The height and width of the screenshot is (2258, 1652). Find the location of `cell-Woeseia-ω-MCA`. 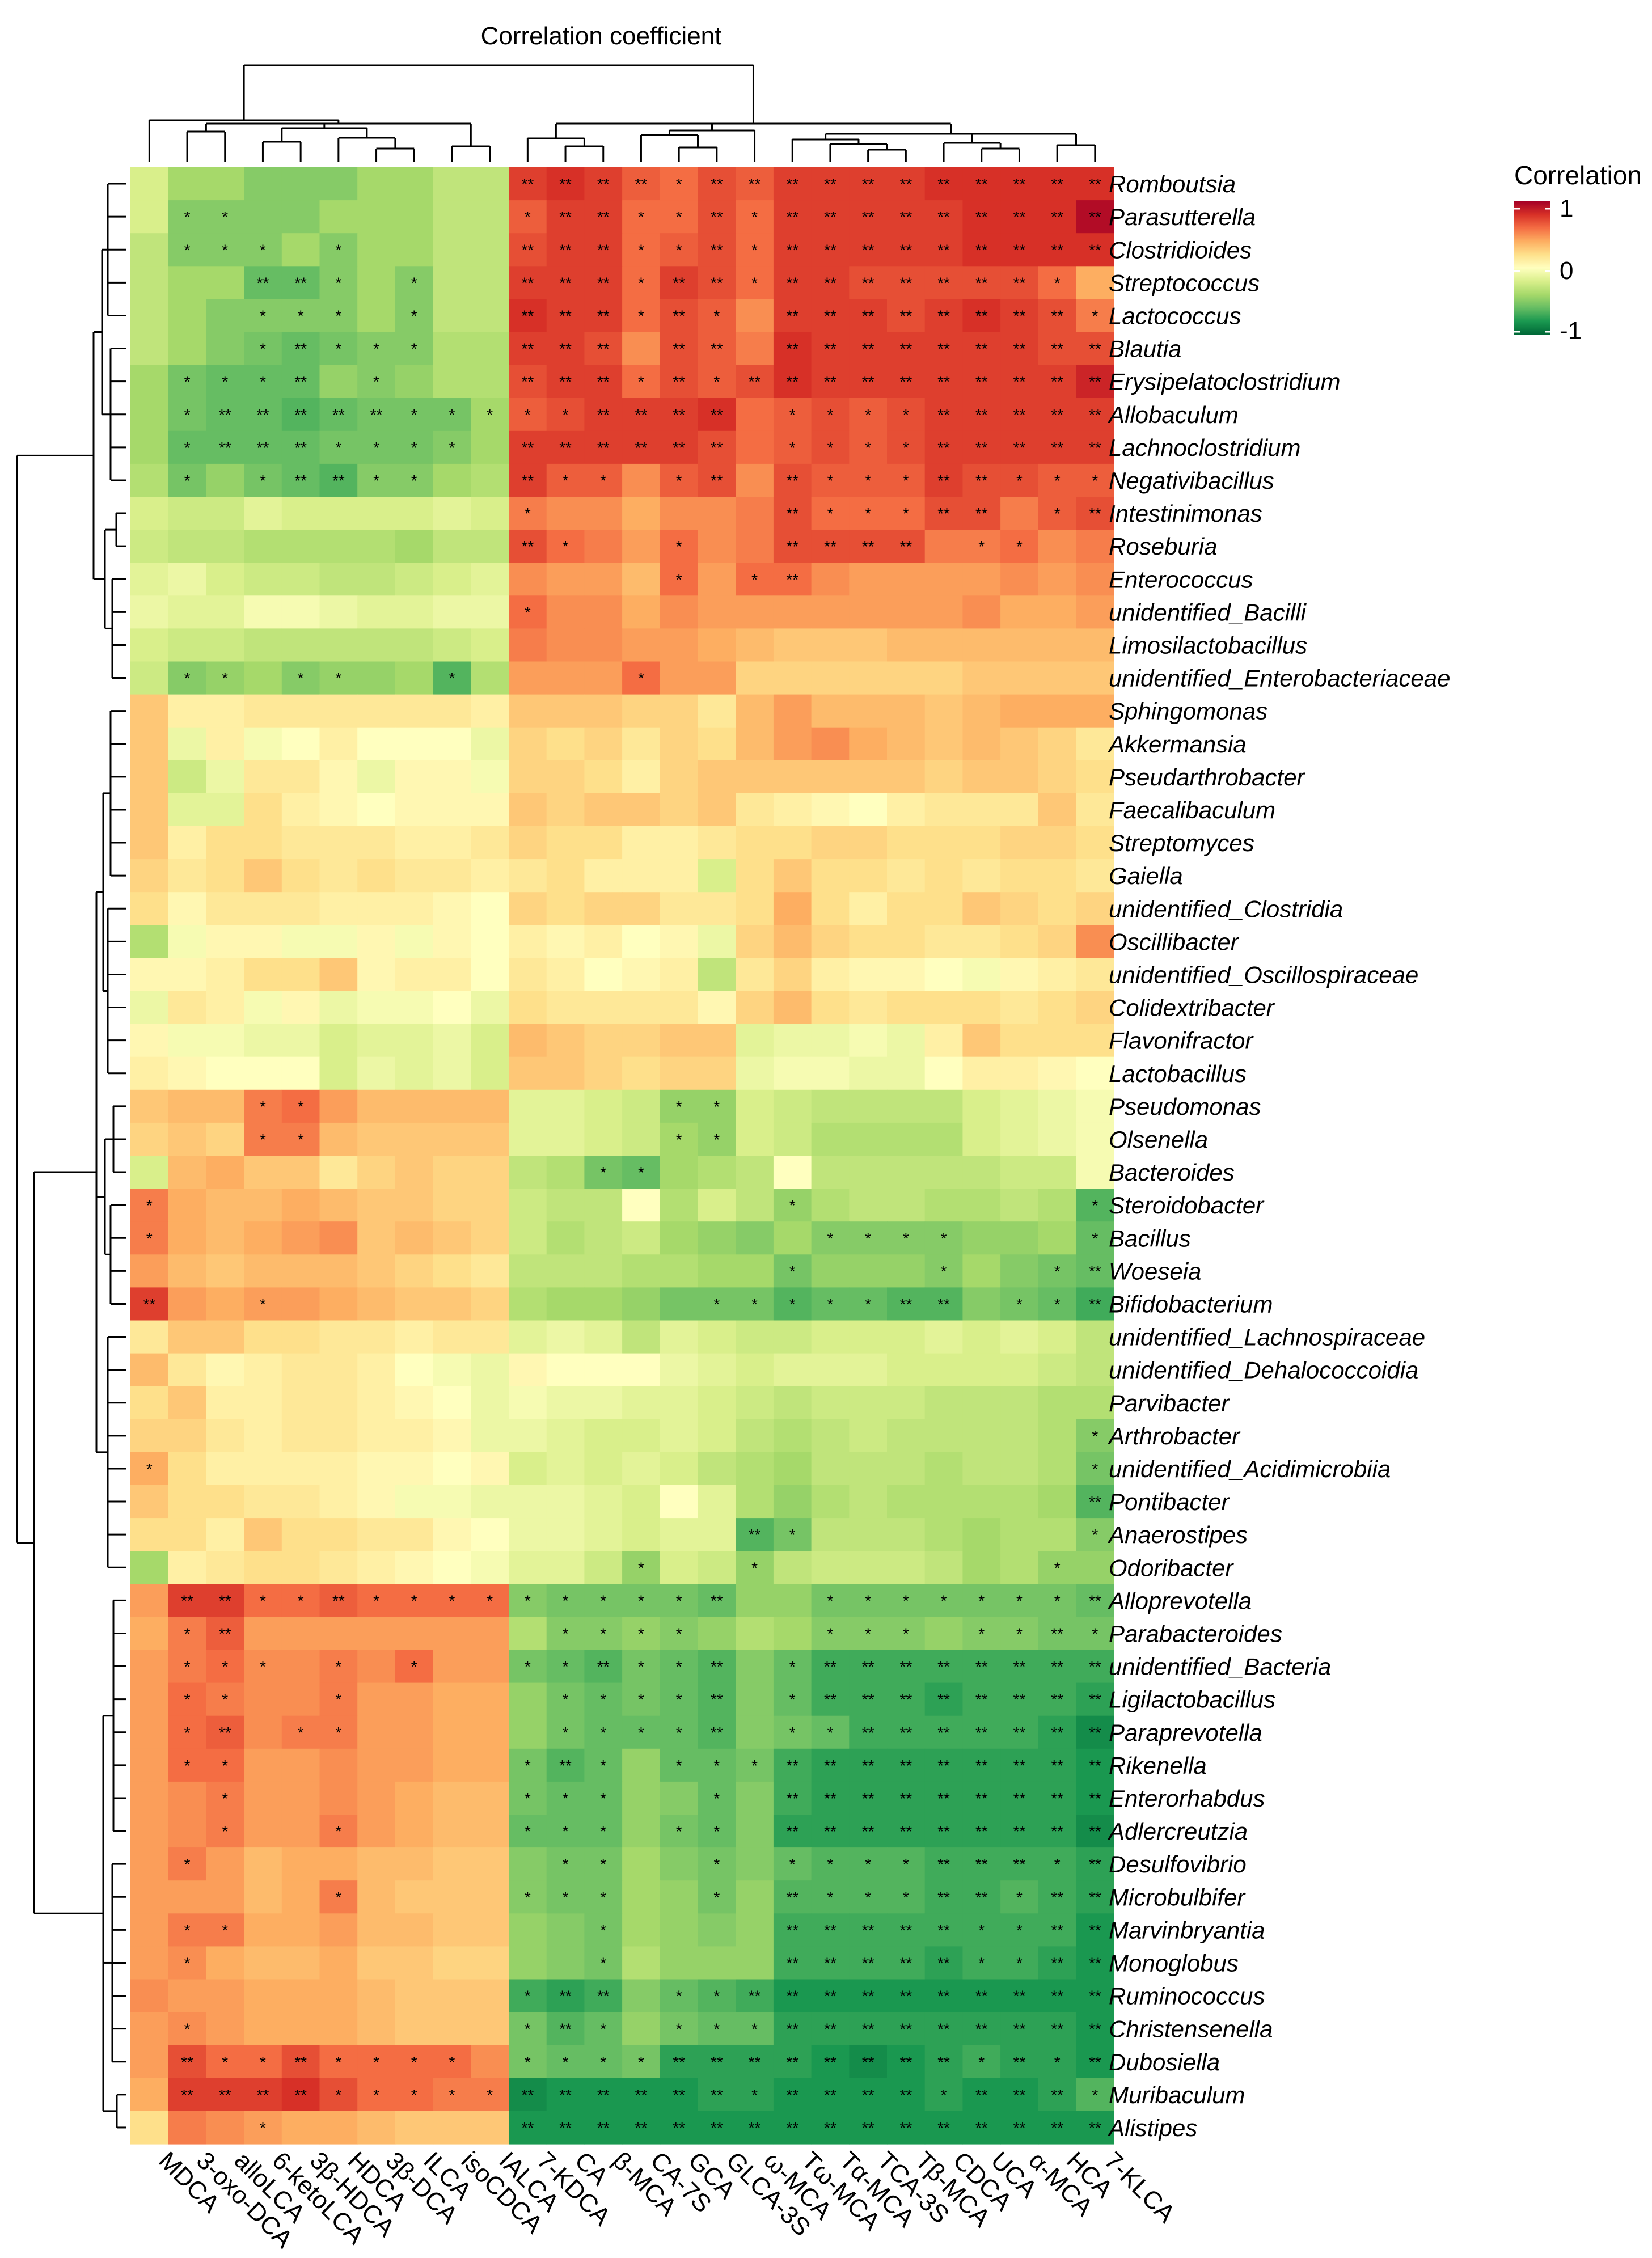

cell-Woeseia-ω-MCA is located at coordinates (755, 1271).